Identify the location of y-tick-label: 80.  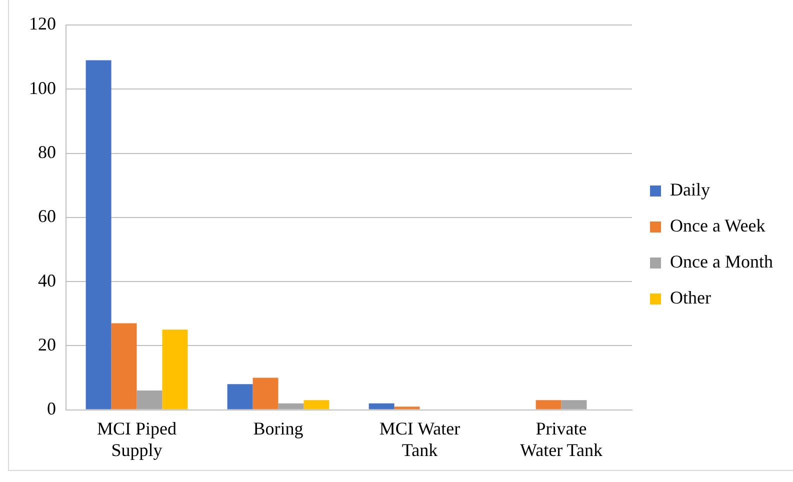
(47, 152).